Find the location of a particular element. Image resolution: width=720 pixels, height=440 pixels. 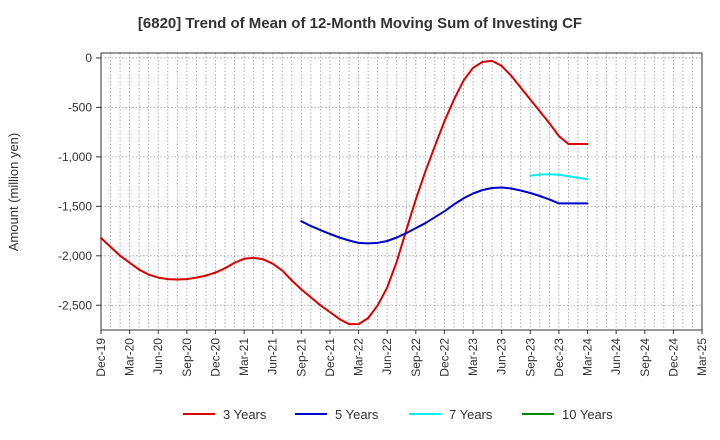

y-tick-label: -2,500 is located at coordinates (75, 305).